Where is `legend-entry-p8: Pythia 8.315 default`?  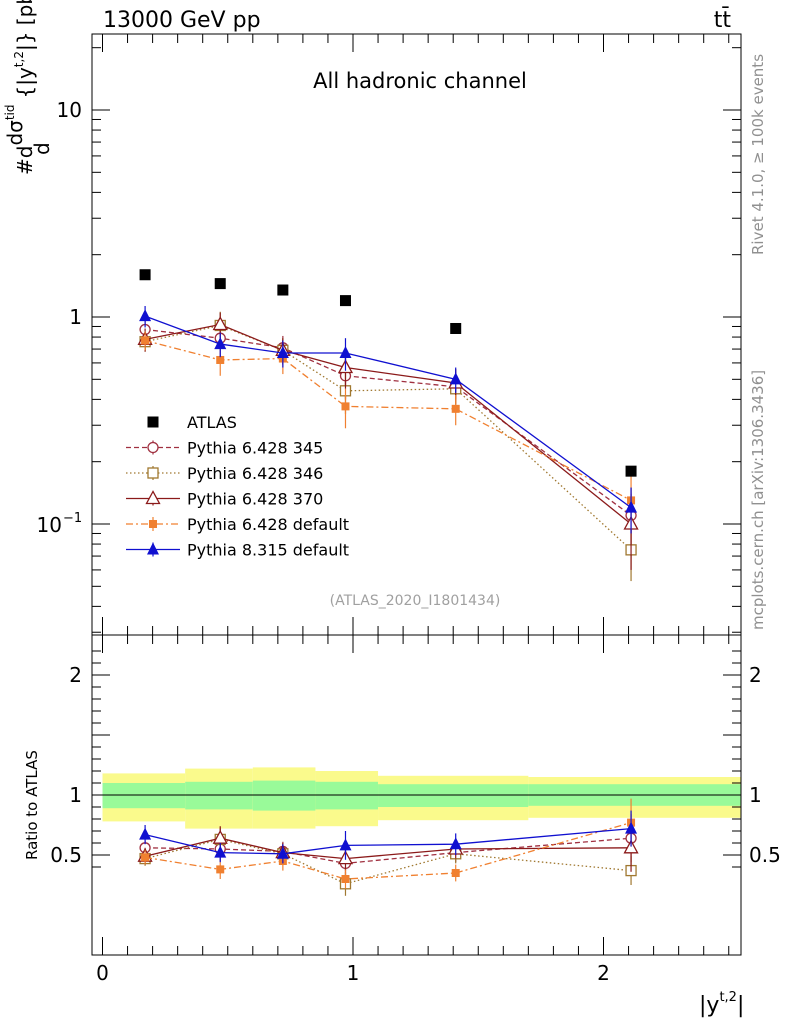
legend-entry-p8: Pythia 8.315 default is located at coordinates (237, 550).